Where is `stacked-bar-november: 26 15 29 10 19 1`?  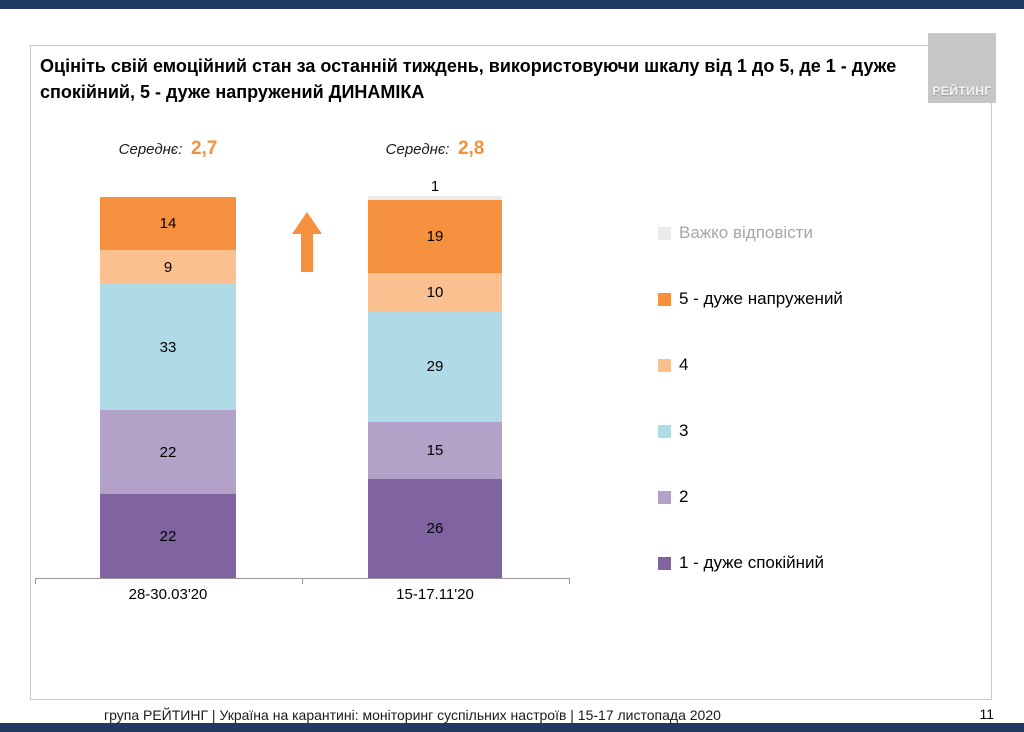
stacked-bar-november: 26 15 29 10 19 1 is located at coordinates (435, 378).